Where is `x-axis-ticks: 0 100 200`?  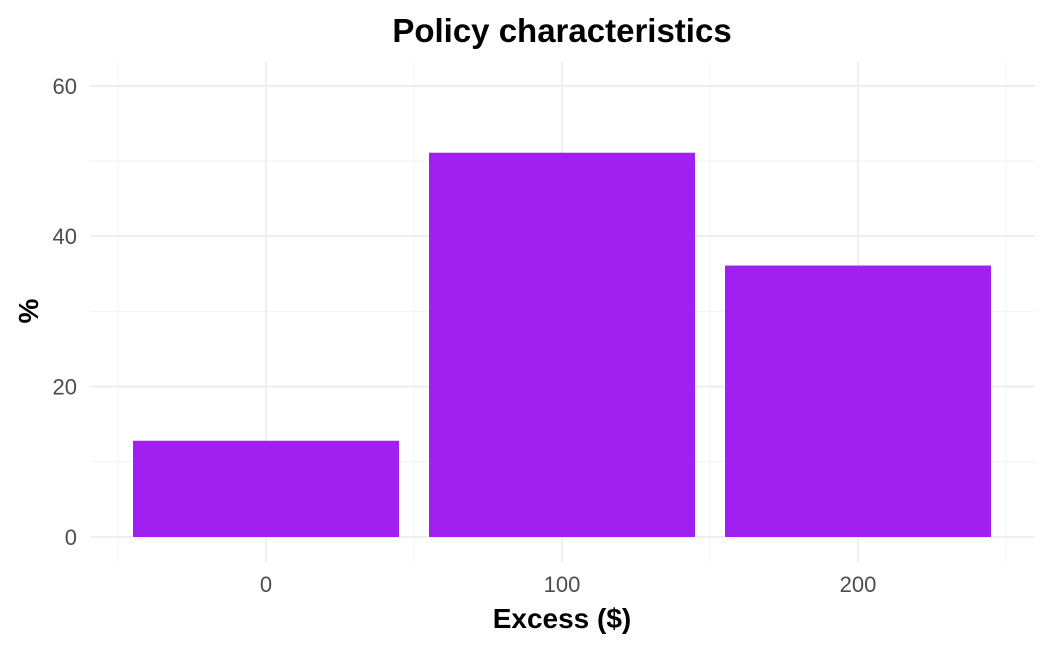
x-axis-ticks: 0 100 200 is located at coordinates (568, 584).